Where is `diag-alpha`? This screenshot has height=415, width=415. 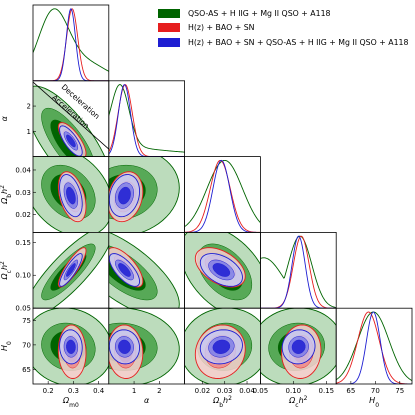 diag-alpha is located at coordinates (146, 120).